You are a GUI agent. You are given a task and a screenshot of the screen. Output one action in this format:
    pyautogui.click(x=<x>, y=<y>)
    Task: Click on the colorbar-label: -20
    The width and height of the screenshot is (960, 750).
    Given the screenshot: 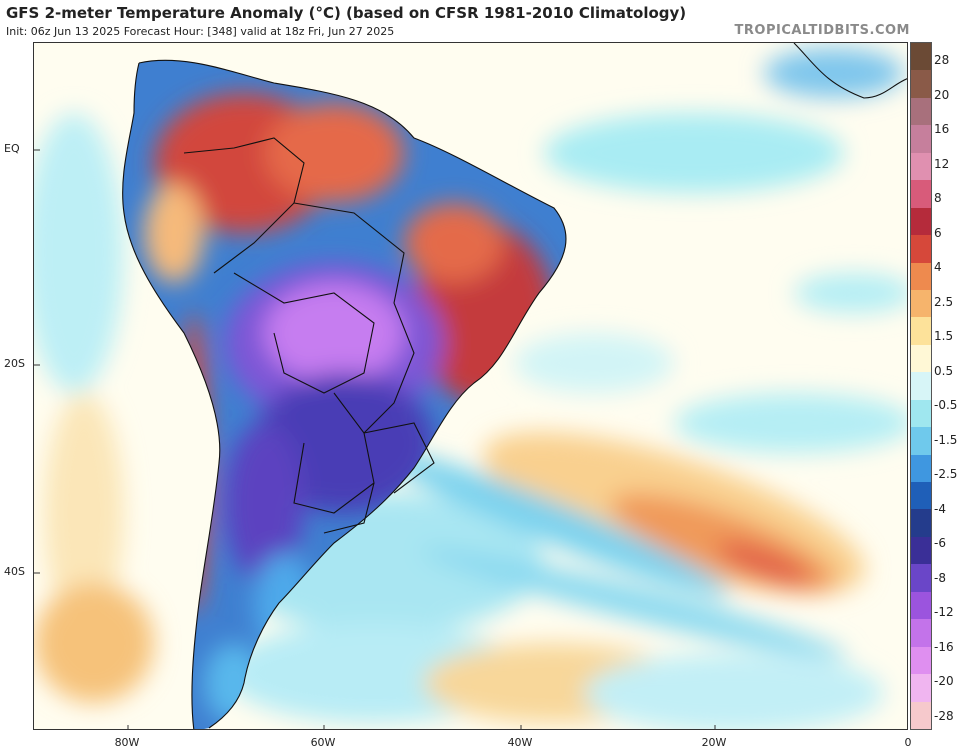 What is the action you would take?
    pyautogui.click(x=944, y=681)
    